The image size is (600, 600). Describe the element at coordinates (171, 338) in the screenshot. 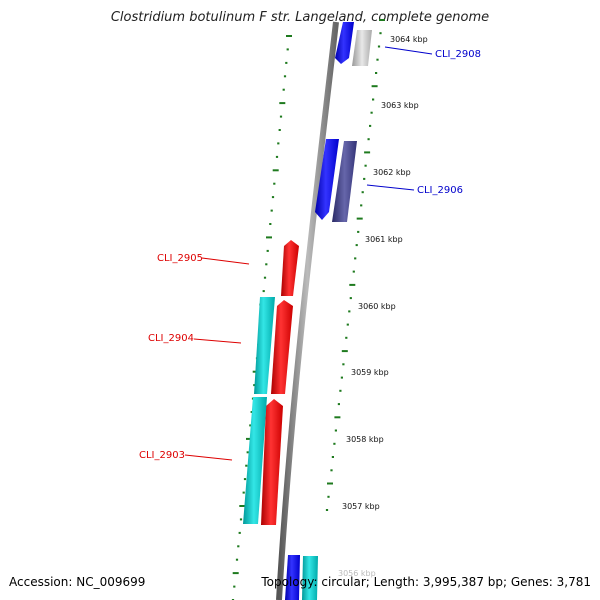

I see `gene-label-cli-2904: CLI_2904` at that location.